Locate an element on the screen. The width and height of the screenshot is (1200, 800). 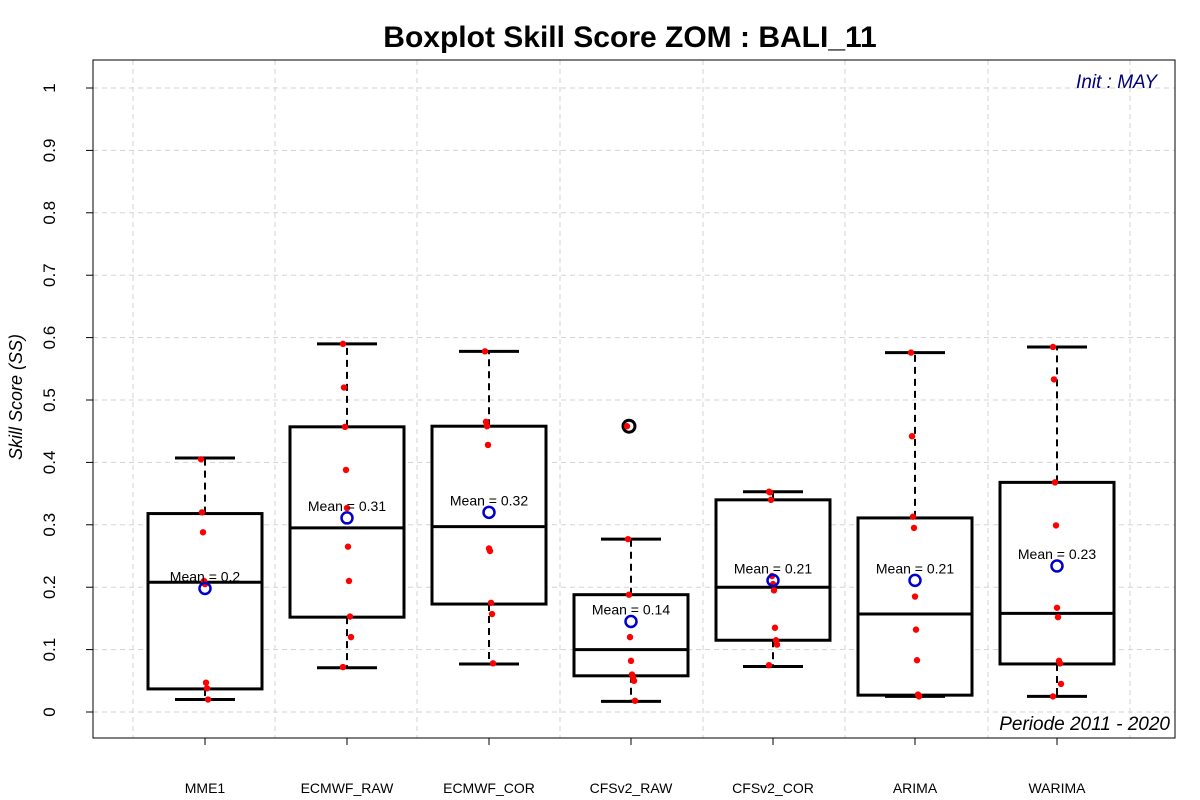
box-warima: Mean = 0.23 is located at coordinates (1057, 521).